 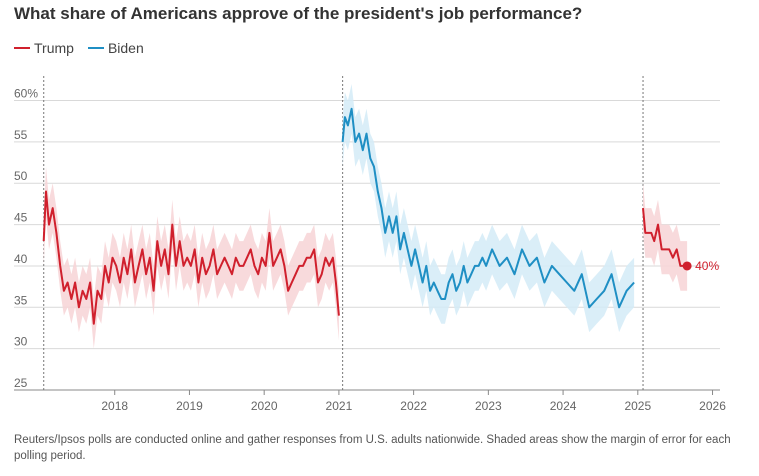 What do you see at coordinates (21, 176) in the screenshot?
I see `y-tick-label: 50` at bounding box center [21, 176].